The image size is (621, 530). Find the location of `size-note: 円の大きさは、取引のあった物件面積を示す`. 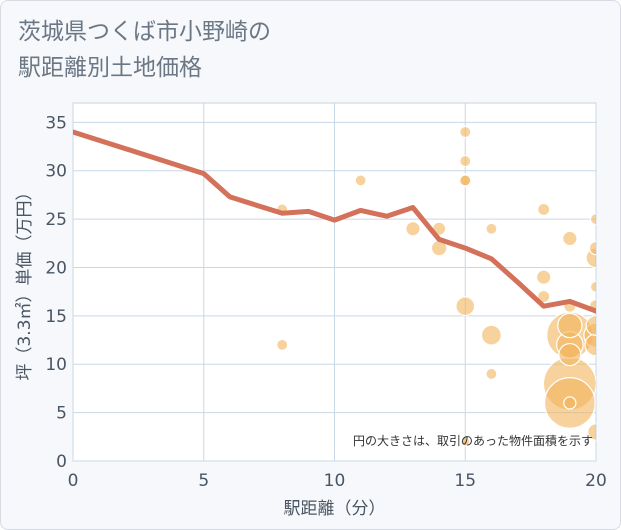

size-note: 円の大きさは、取引のあった物件面積を示す is located at coordinates (473, 440).